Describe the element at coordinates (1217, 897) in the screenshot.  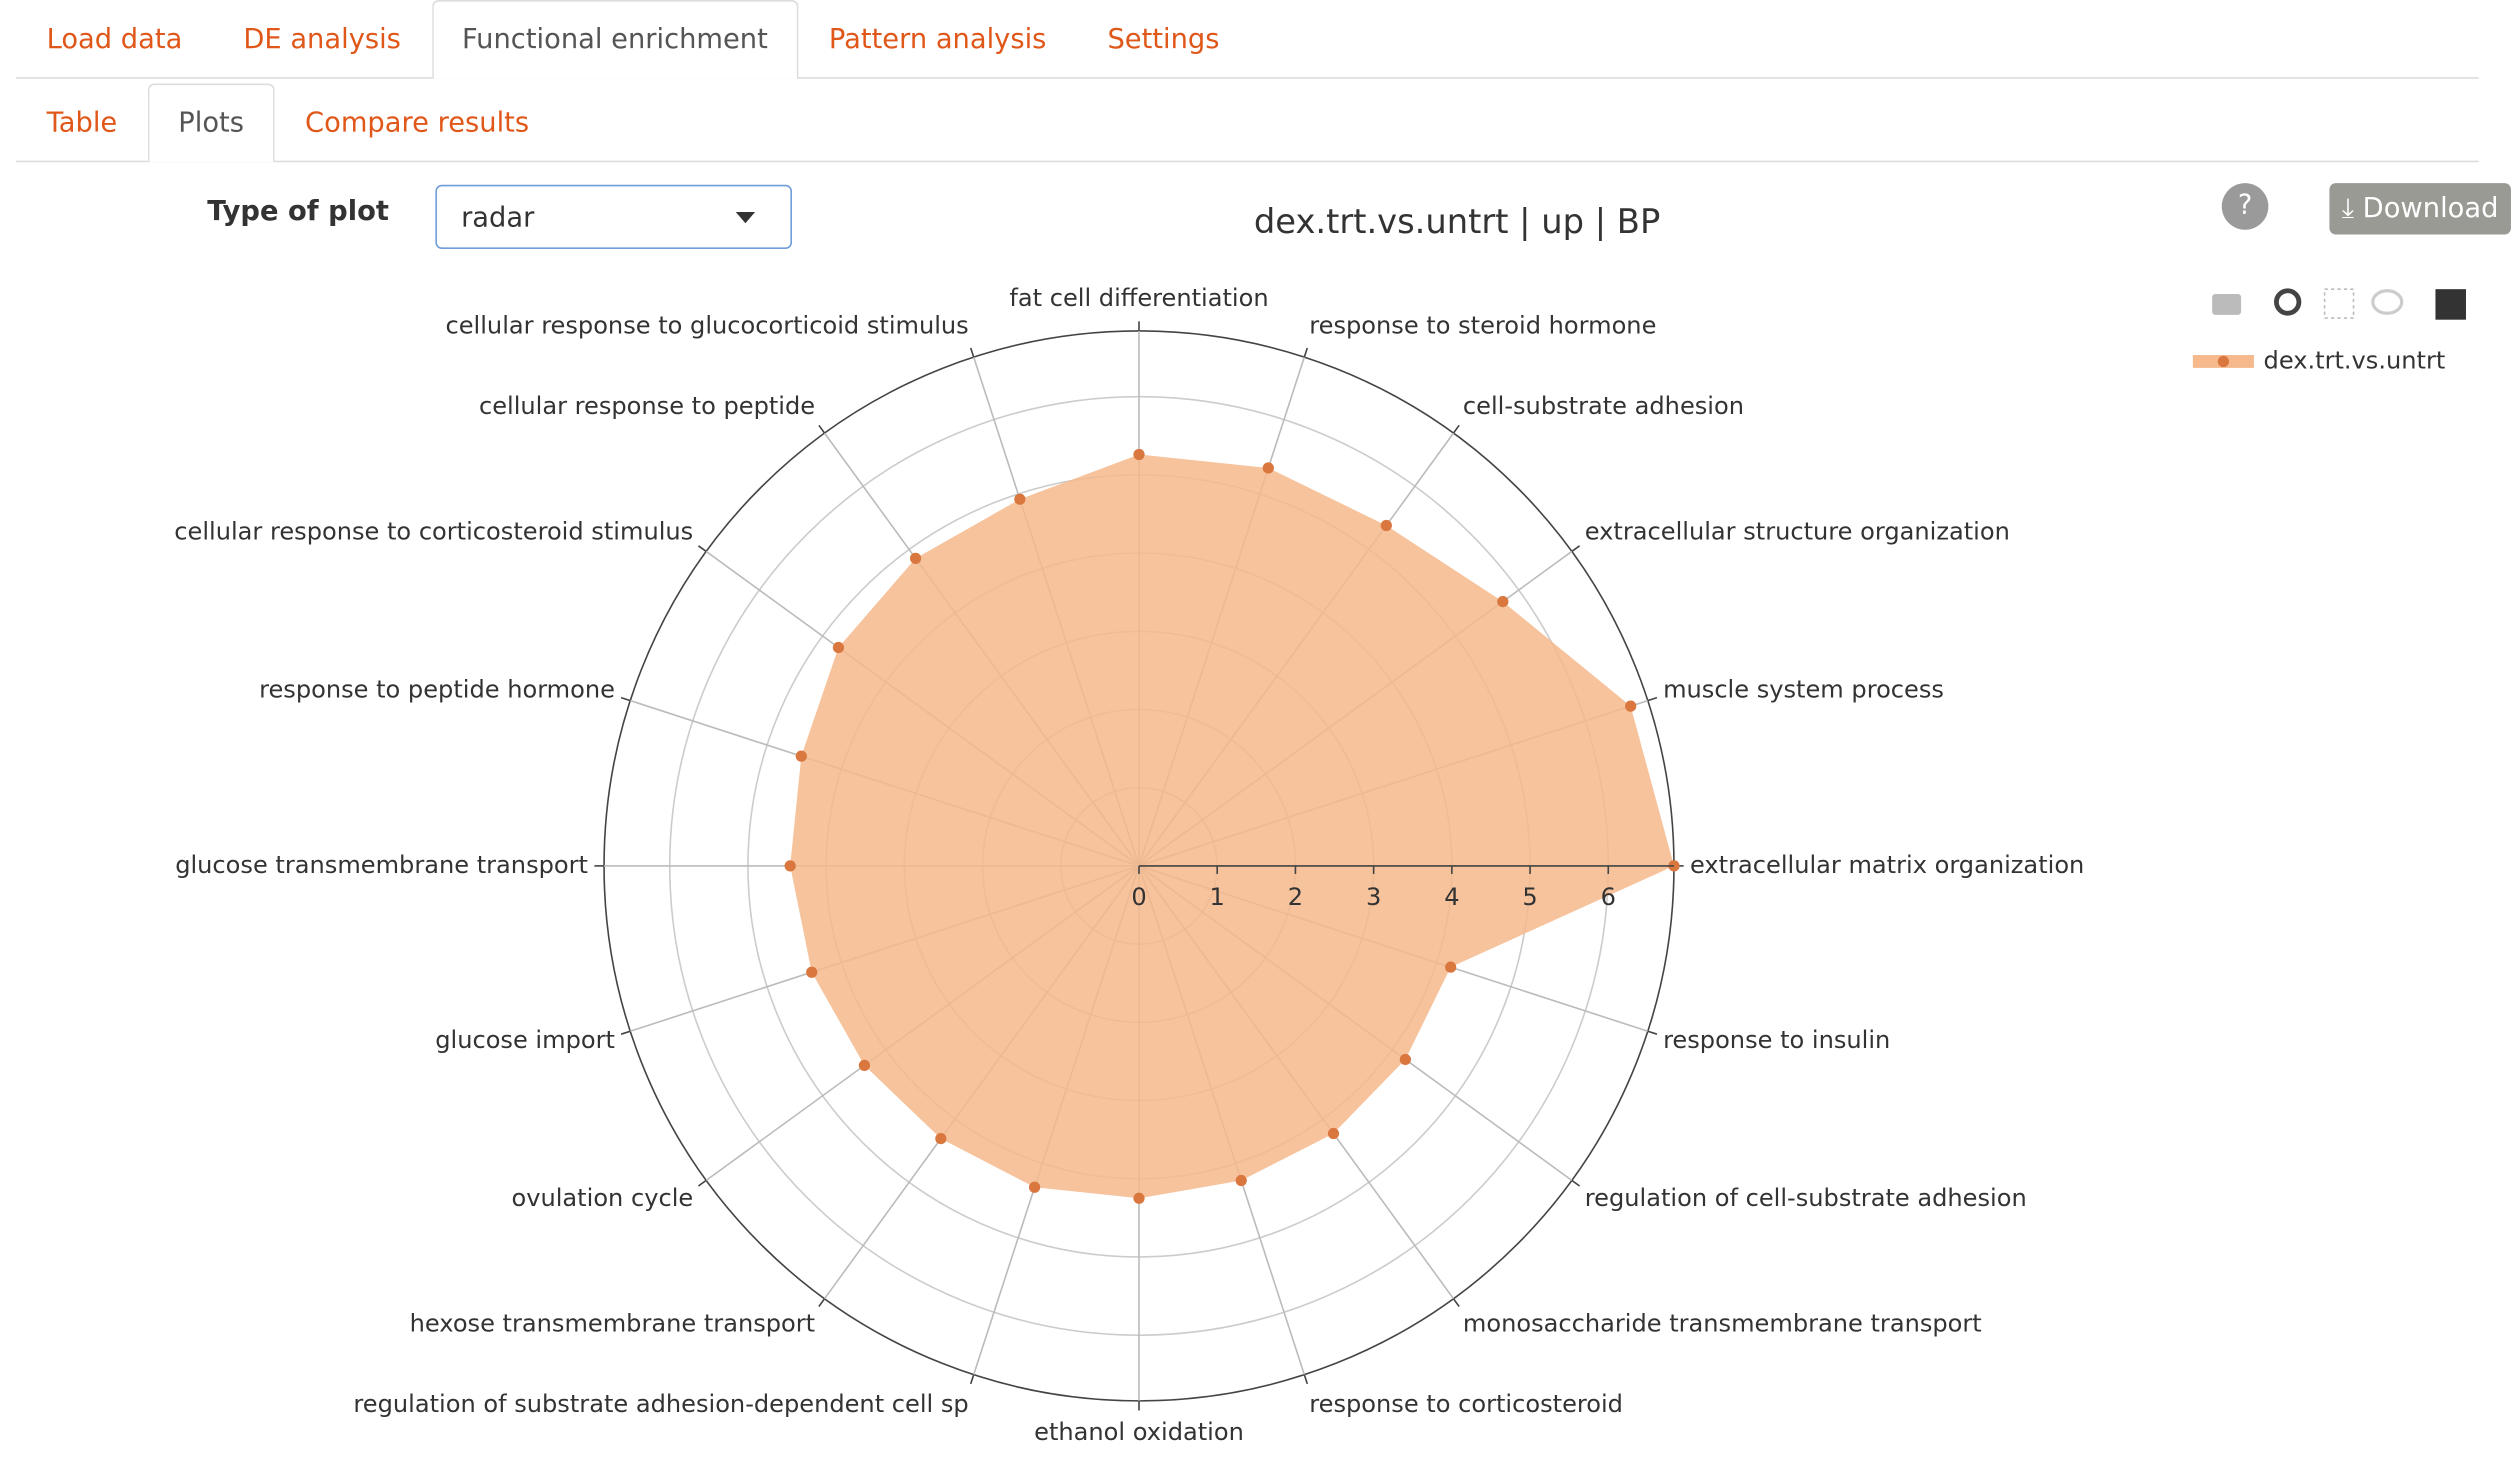
I see `radial-tick-label: 1` at that location.